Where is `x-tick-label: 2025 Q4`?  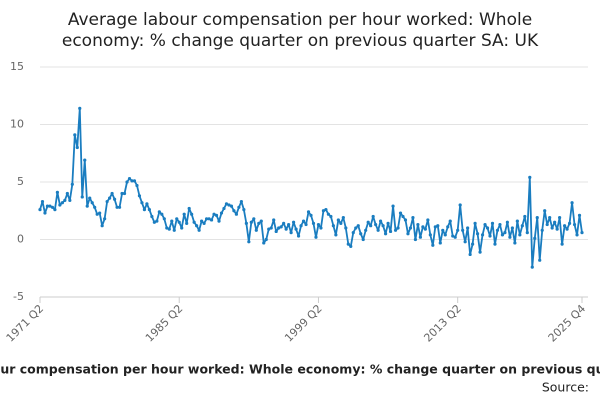 x-tick-label: 2025 Q4 is located at coordinates (567, 323).